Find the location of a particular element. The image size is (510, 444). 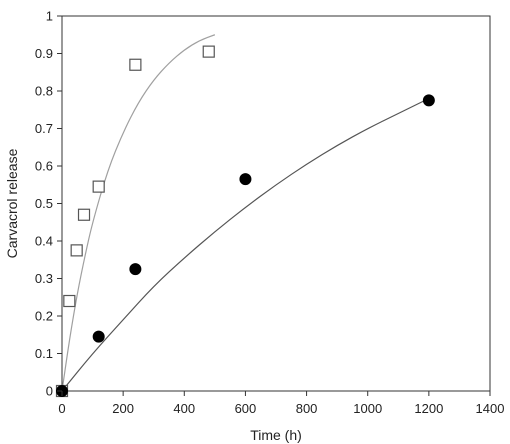

y-tick-label: 0.8 is located at coordinates (44, 91).